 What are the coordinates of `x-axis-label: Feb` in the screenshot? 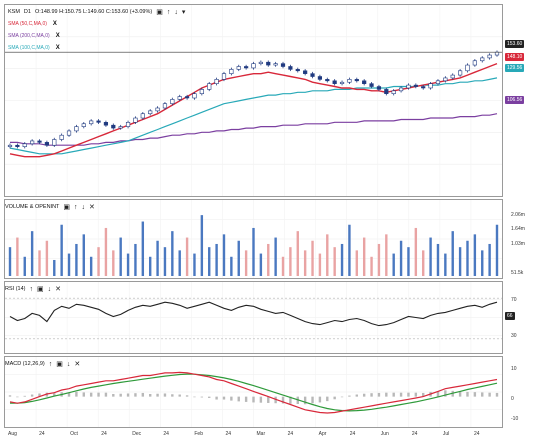 It's located at (198, 434).